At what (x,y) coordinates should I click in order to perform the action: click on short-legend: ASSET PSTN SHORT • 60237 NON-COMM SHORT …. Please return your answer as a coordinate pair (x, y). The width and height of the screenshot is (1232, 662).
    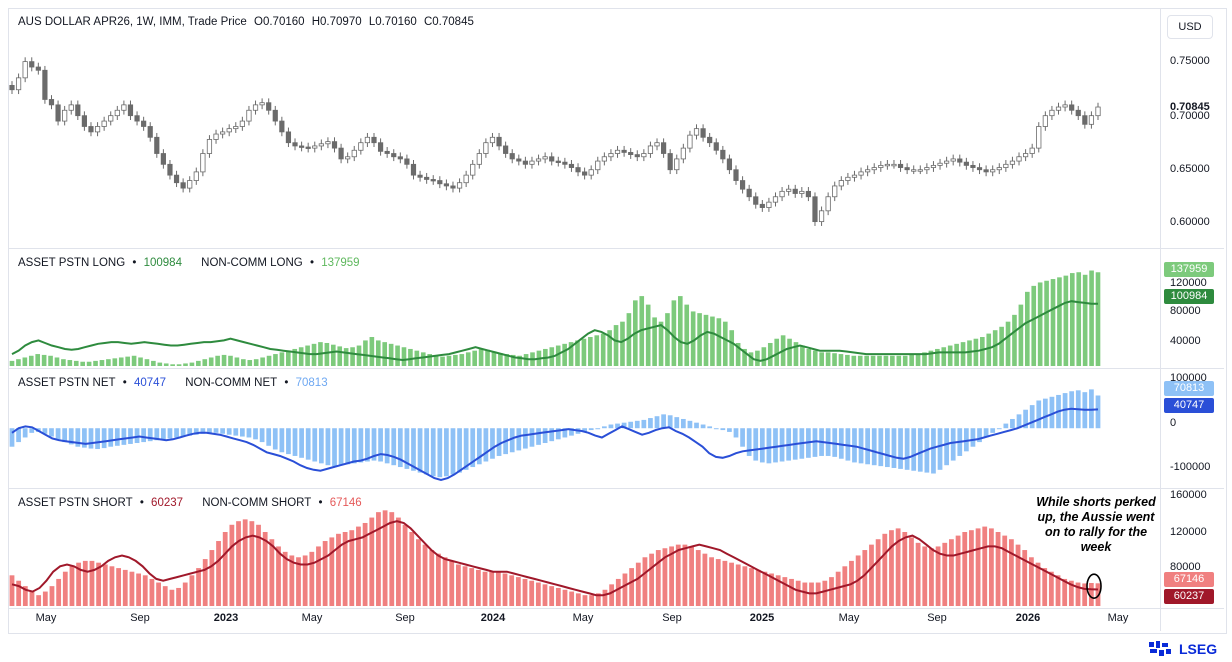
    Looking at the image, I should click on (192, 503).